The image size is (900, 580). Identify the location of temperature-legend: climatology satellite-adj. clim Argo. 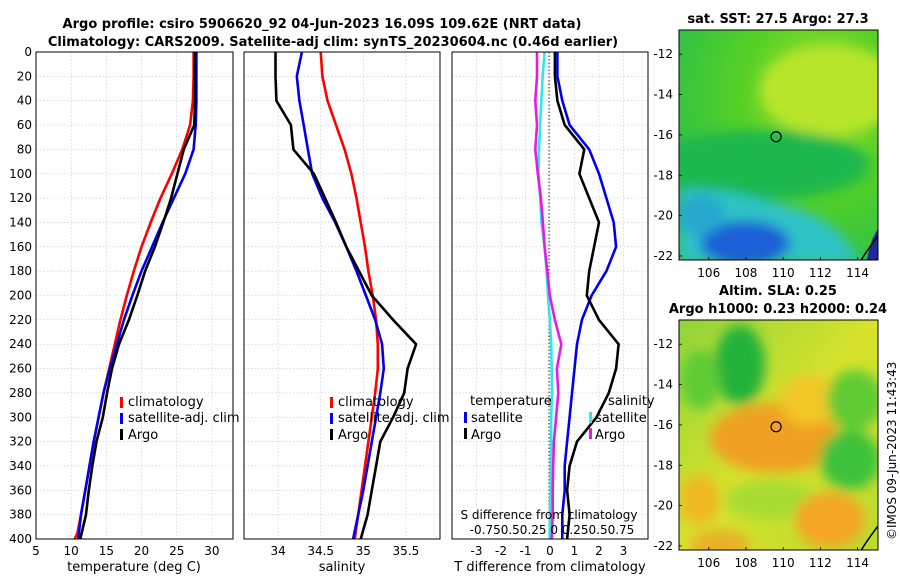
(180, 419).